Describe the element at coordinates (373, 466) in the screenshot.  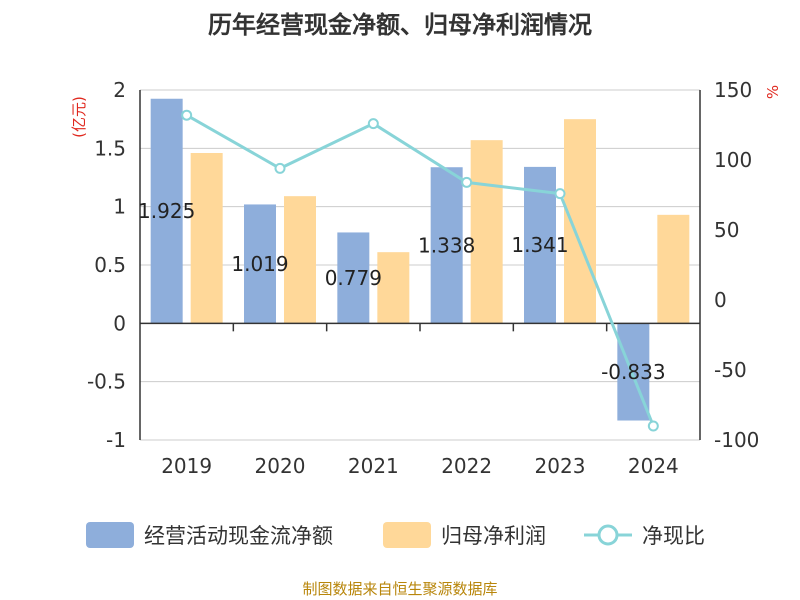
I see `category-label: 2021` at that location.